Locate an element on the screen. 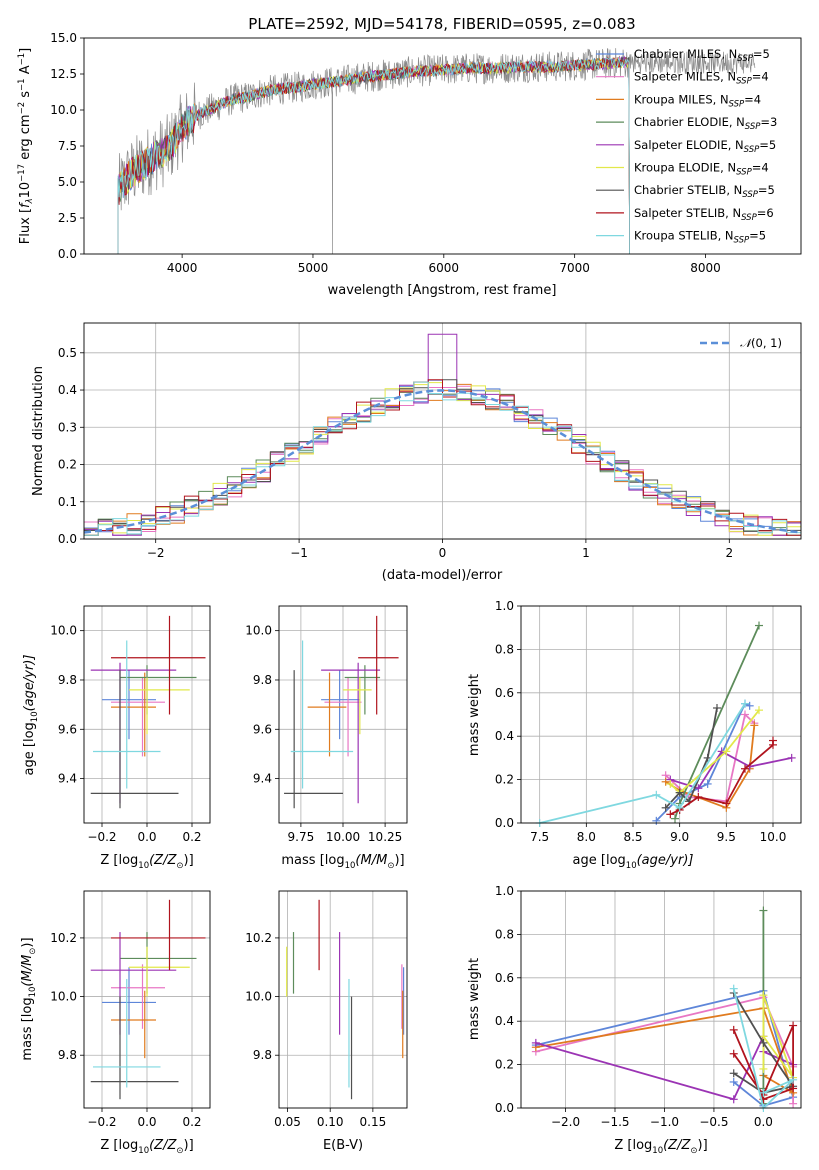 Image resolution: width=819 pixels, height=1170 pixels. wZ-marker-kroupa_stelib is located at coordinates (793, 1079).